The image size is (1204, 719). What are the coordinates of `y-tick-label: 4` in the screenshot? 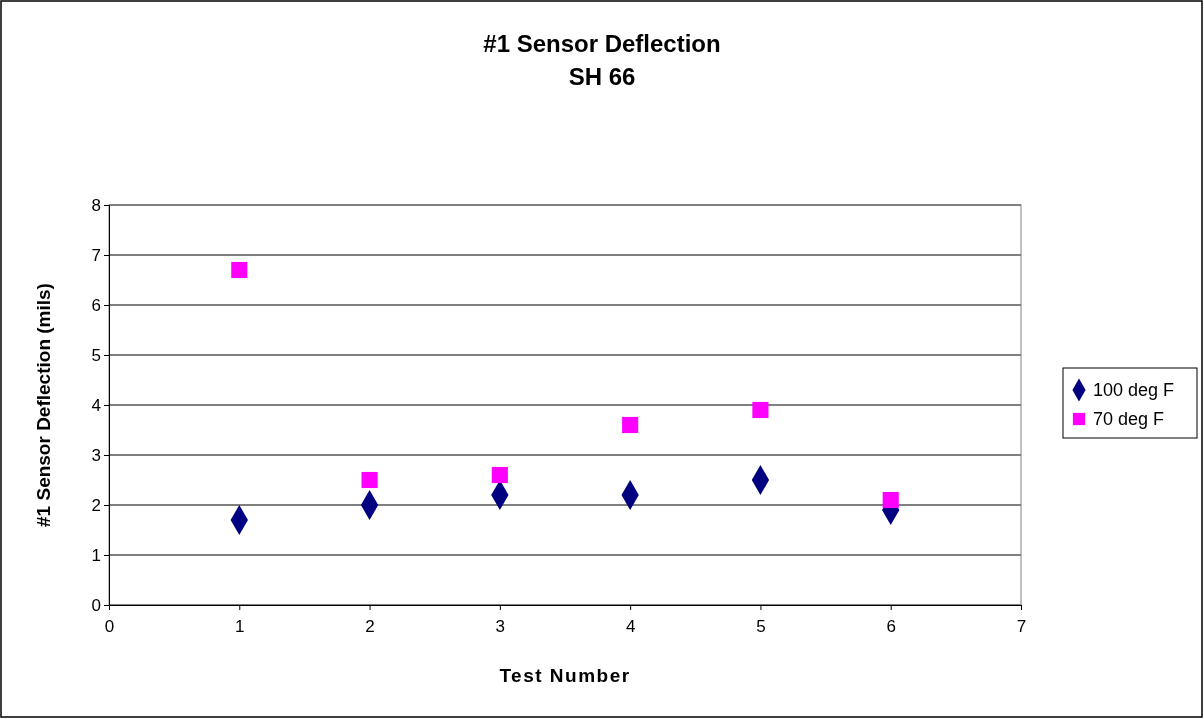 It's located at (96, 405).